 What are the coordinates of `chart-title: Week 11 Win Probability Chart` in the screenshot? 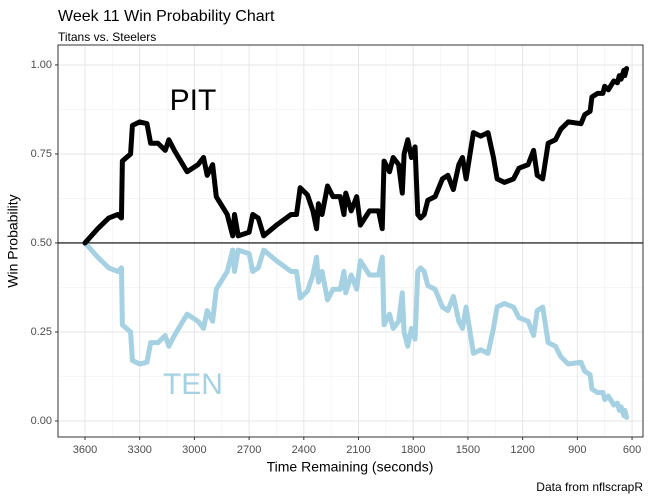 It's located at (166, 16).